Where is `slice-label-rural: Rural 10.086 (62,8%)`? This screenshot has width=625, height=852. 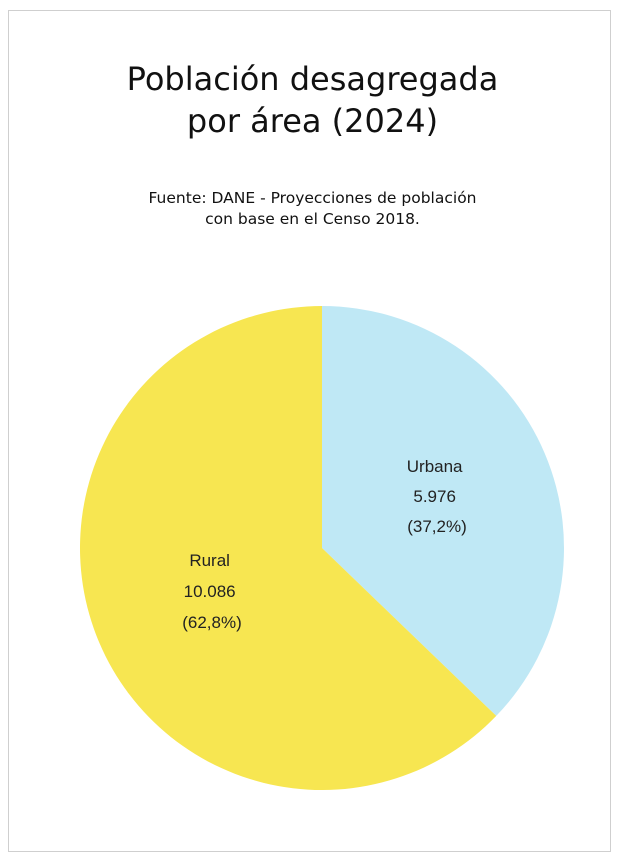
slice-label-rural: Rural 10.086 (62,8%) is located at coordinates (212, 591).